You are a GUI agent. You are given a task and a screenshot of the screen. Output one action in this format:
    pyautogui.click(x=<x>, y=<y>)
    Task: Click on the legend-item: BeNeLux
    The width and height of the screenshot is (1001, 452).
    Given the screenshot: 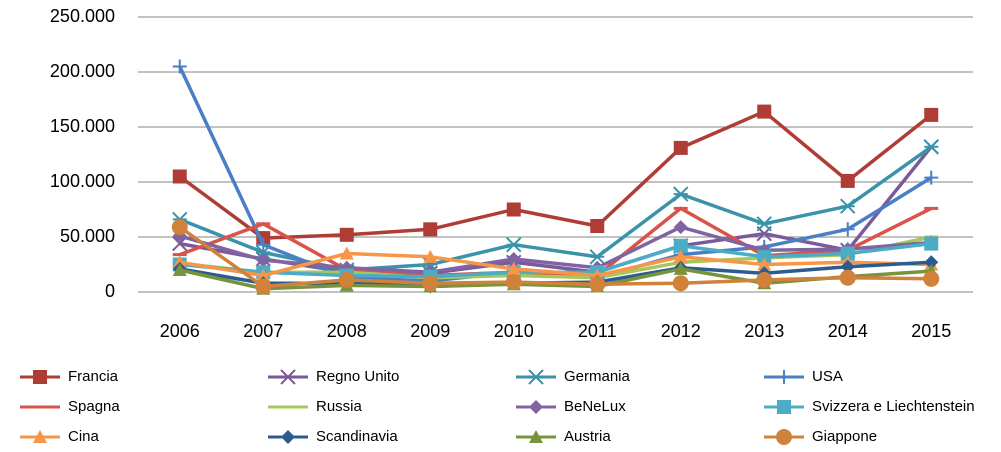 What is the action you would take?
    pyautogui.click(x=571, y=406)
    